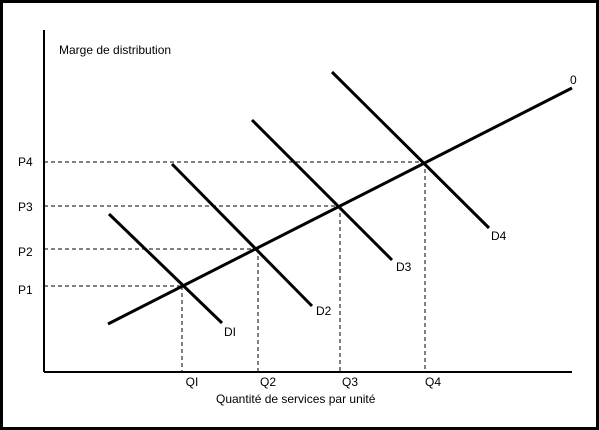 The height and width of the screenshot is (430, 599). Describe the element at coordinates (433, 382) in the screenshot. I see `x-tick-label-4: Q4` at that location.